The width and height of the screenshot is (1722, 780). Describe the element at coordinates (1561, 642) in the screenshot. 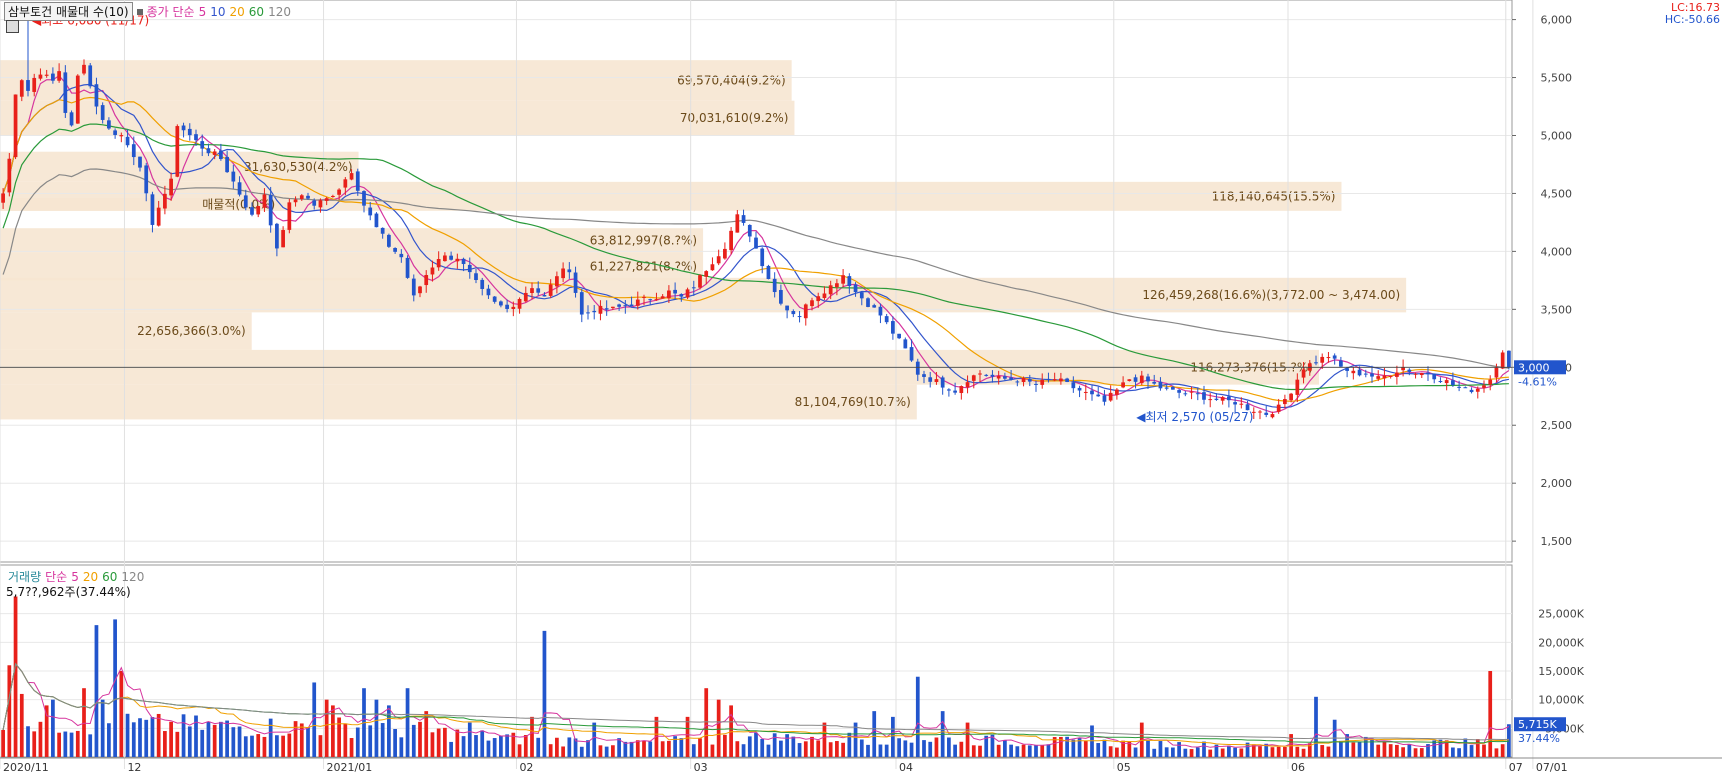

I see `volume-tick-label: 20,000K` at that location.